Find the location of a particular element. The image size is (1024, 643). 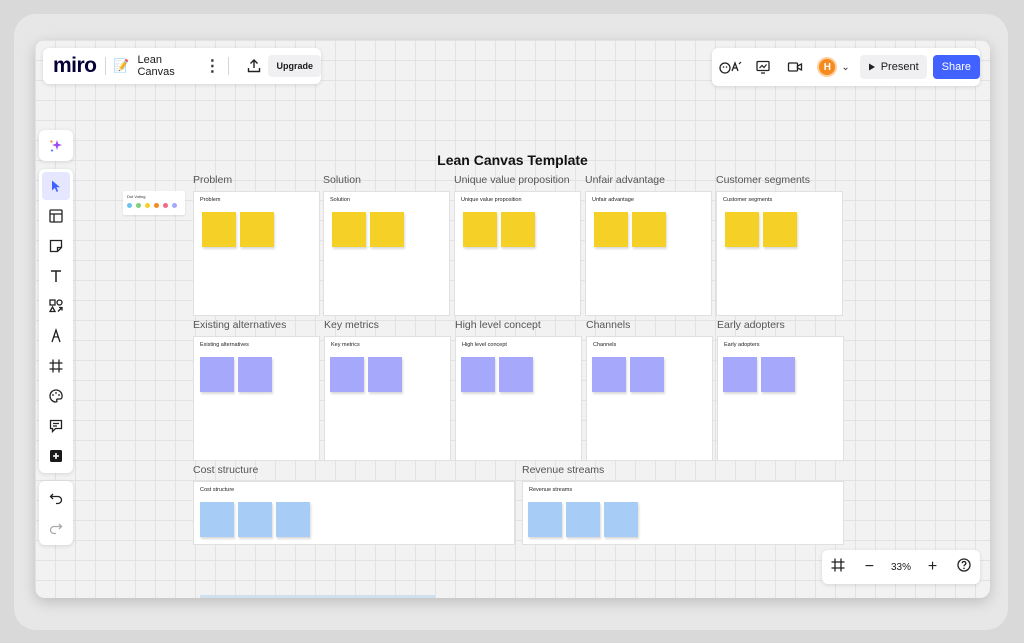

more-tools-button is located at coordinates (56, 456).